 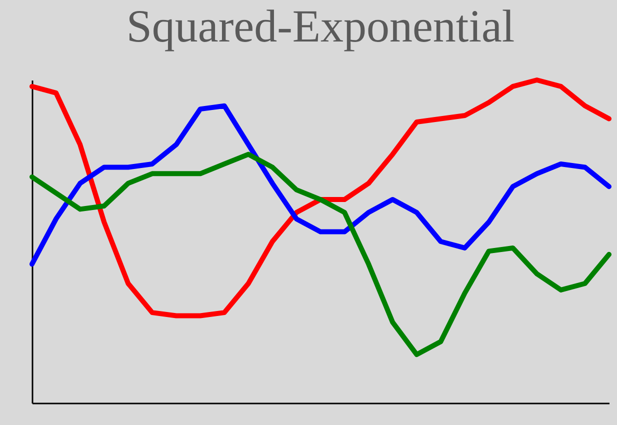 I want to click on chart-title: Squared-Exponential, so click(x=320, y=26).